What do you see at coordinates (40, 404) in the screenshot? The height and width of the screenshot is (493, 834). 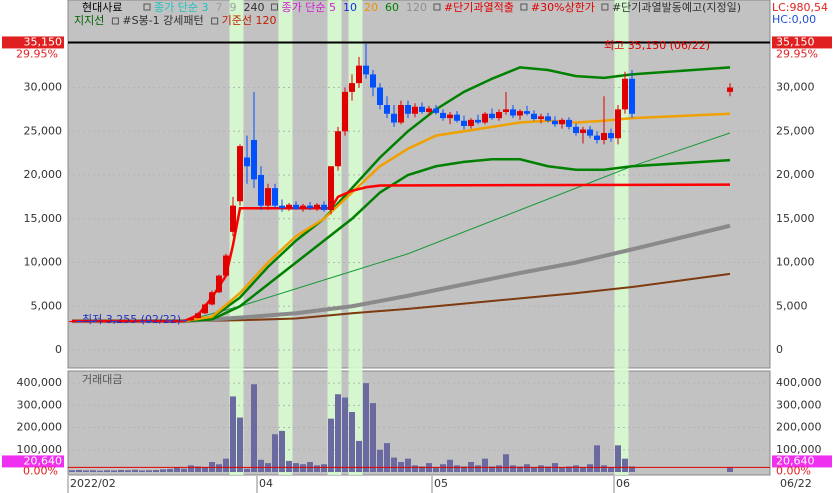 I see `volume-tick-label: 300,000` at bounding box center [40, 404].